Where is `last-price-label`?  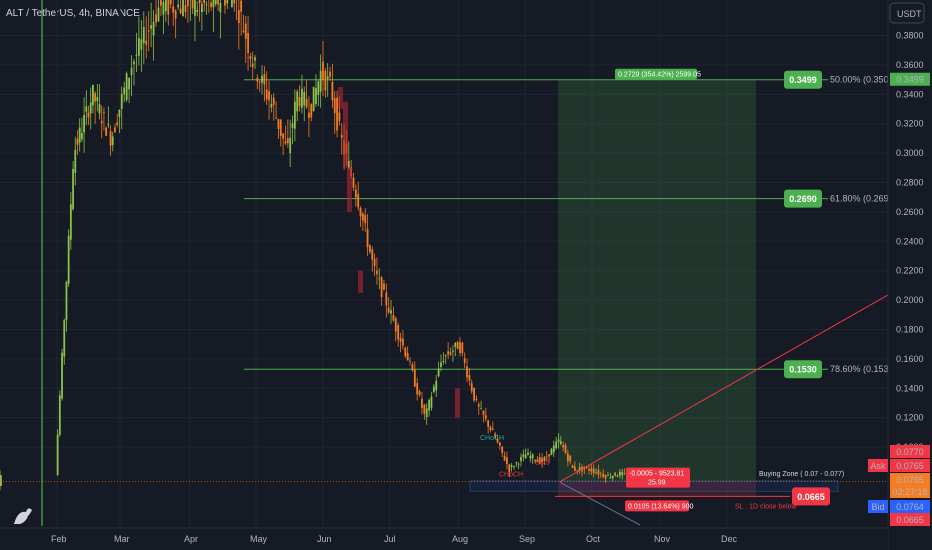
last-price-label is located at coordinates (910, 479).